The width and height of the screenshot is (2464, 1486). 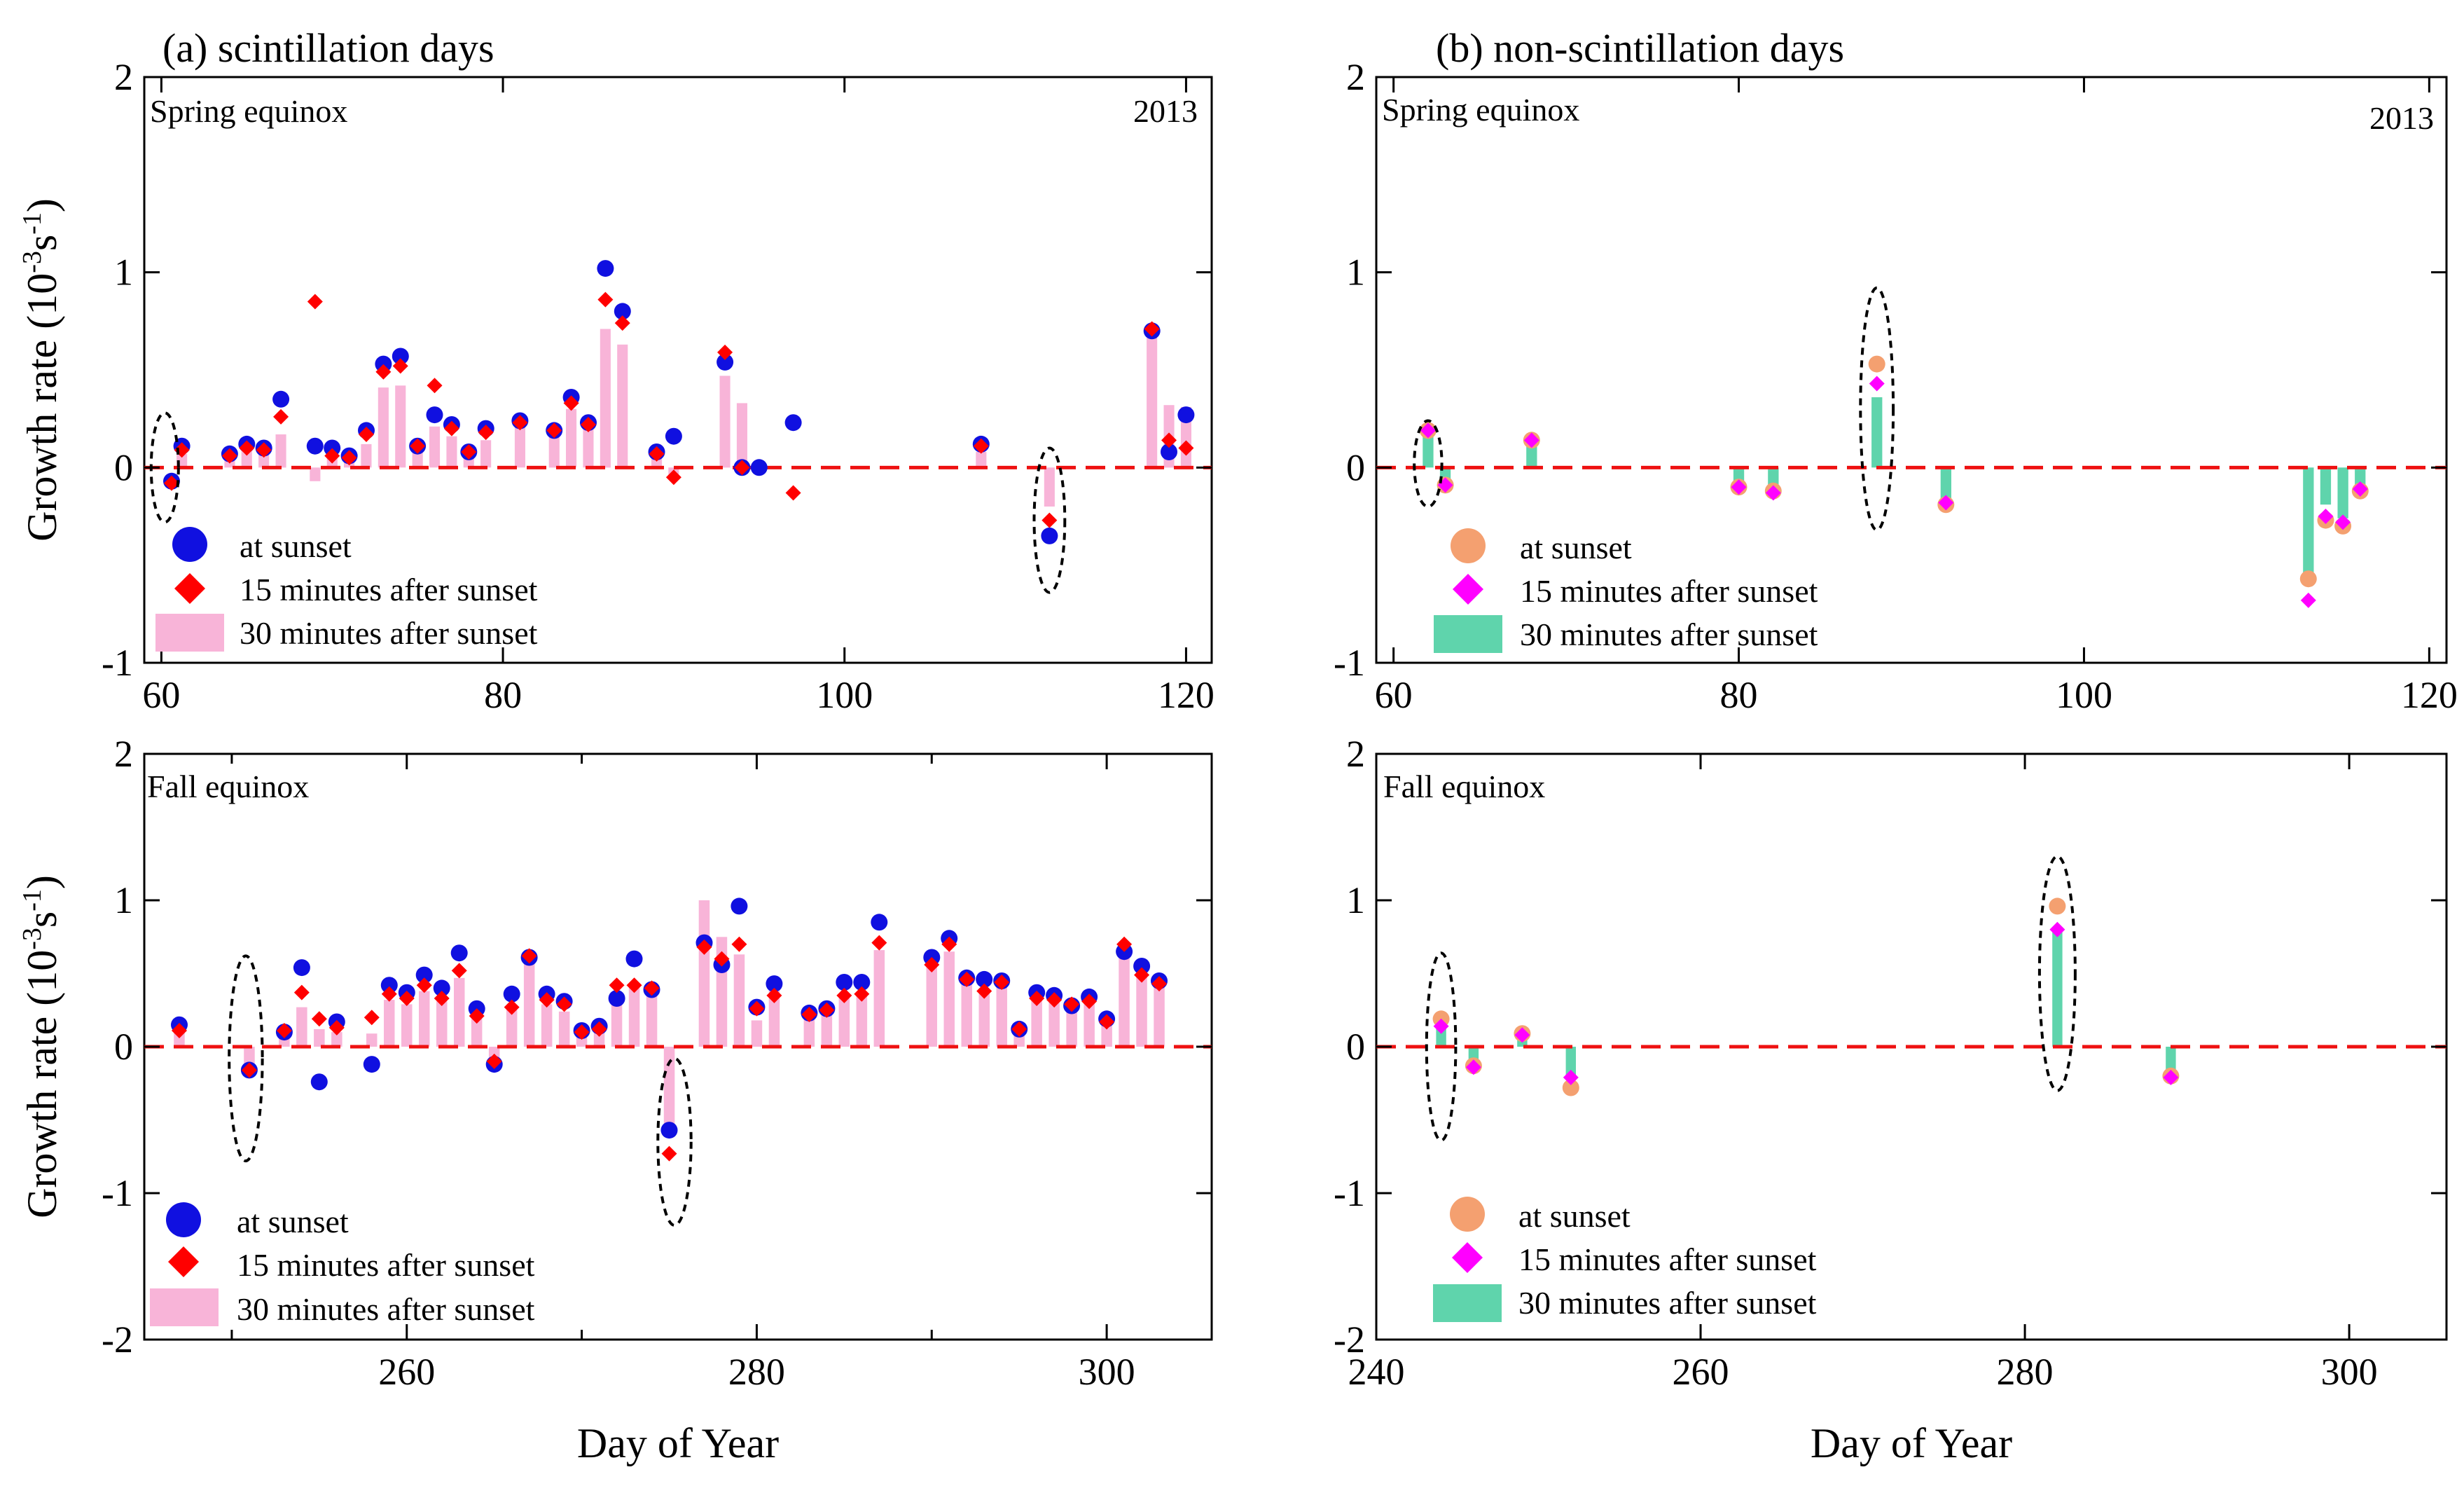 I want to click on y-tick-label: -2, so click(x=1349, y=1340).